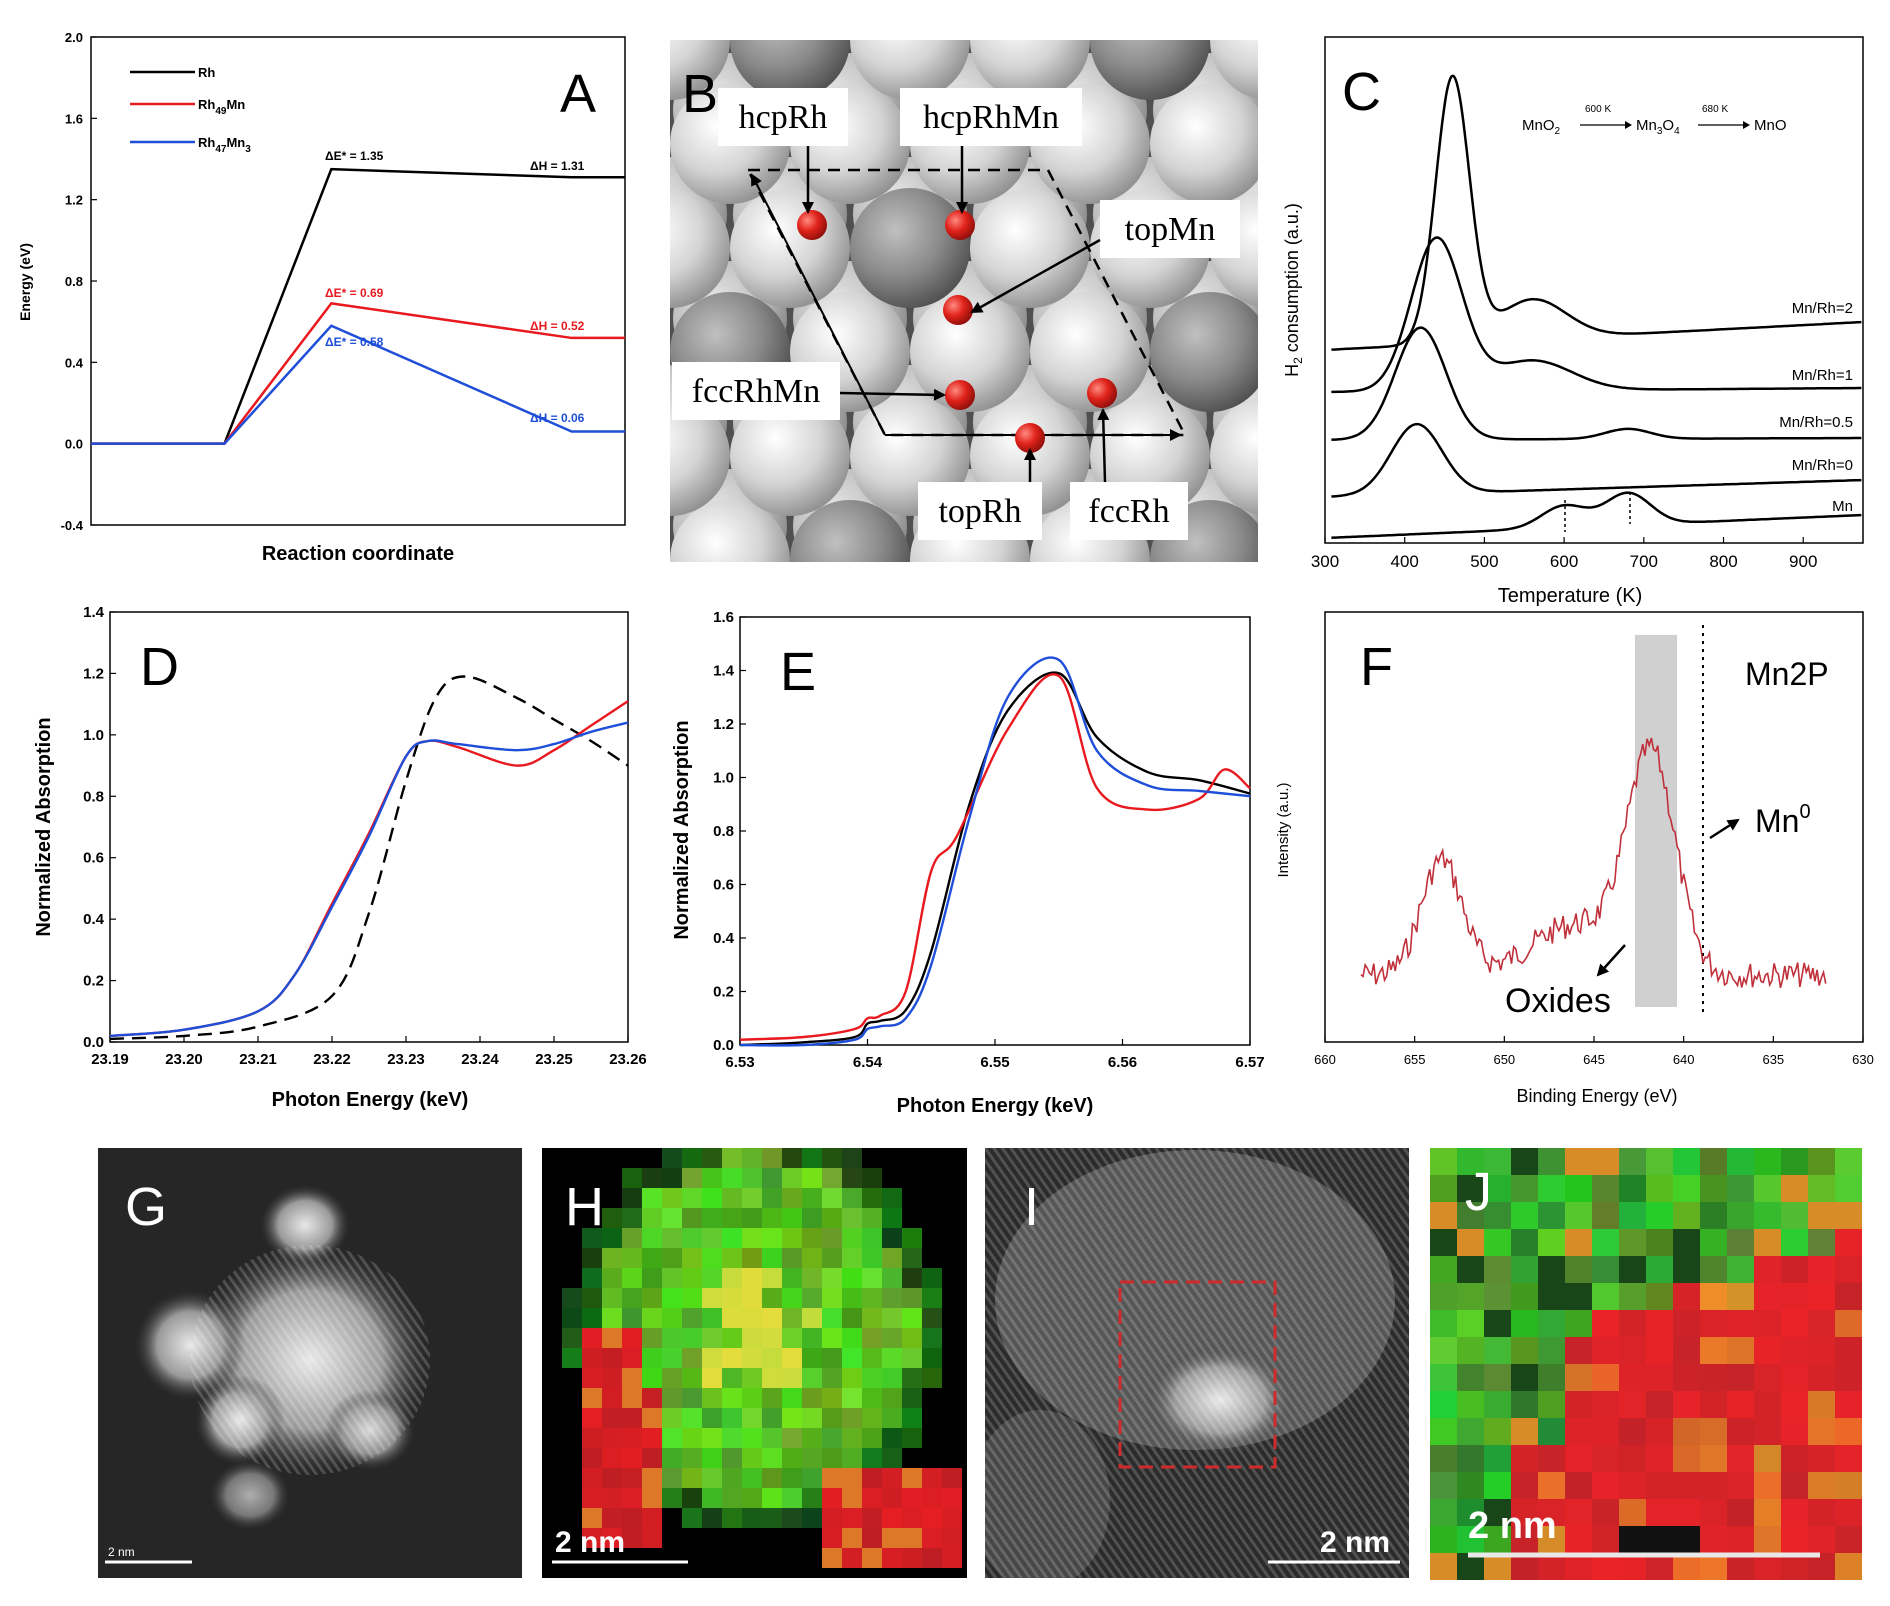  Describe the element at coordinates (1596, 315) in the screenshot. I see `tpr-curve-mnrh1` at that location.